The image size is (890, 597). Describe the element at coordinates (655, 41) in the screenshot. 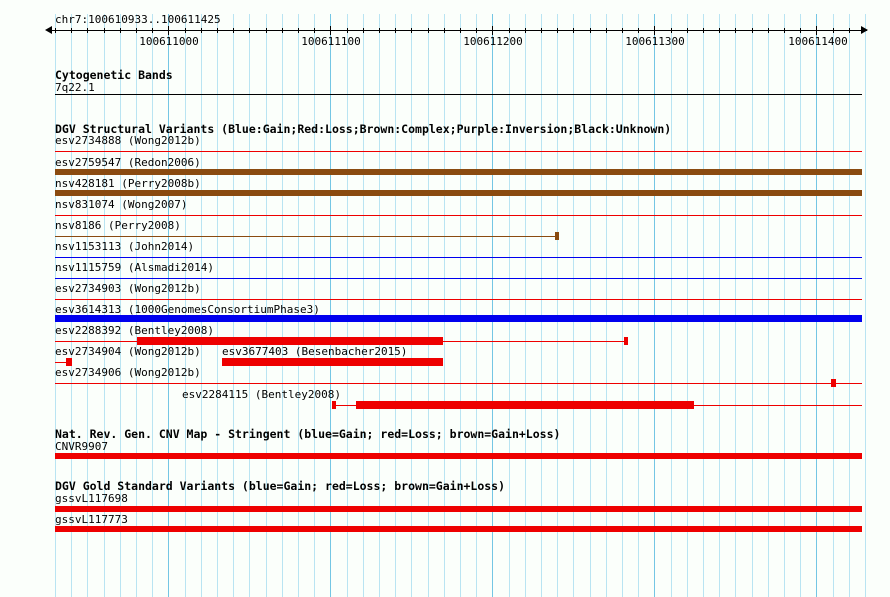

I see `ruler-tick-label: 100611300` at that location.